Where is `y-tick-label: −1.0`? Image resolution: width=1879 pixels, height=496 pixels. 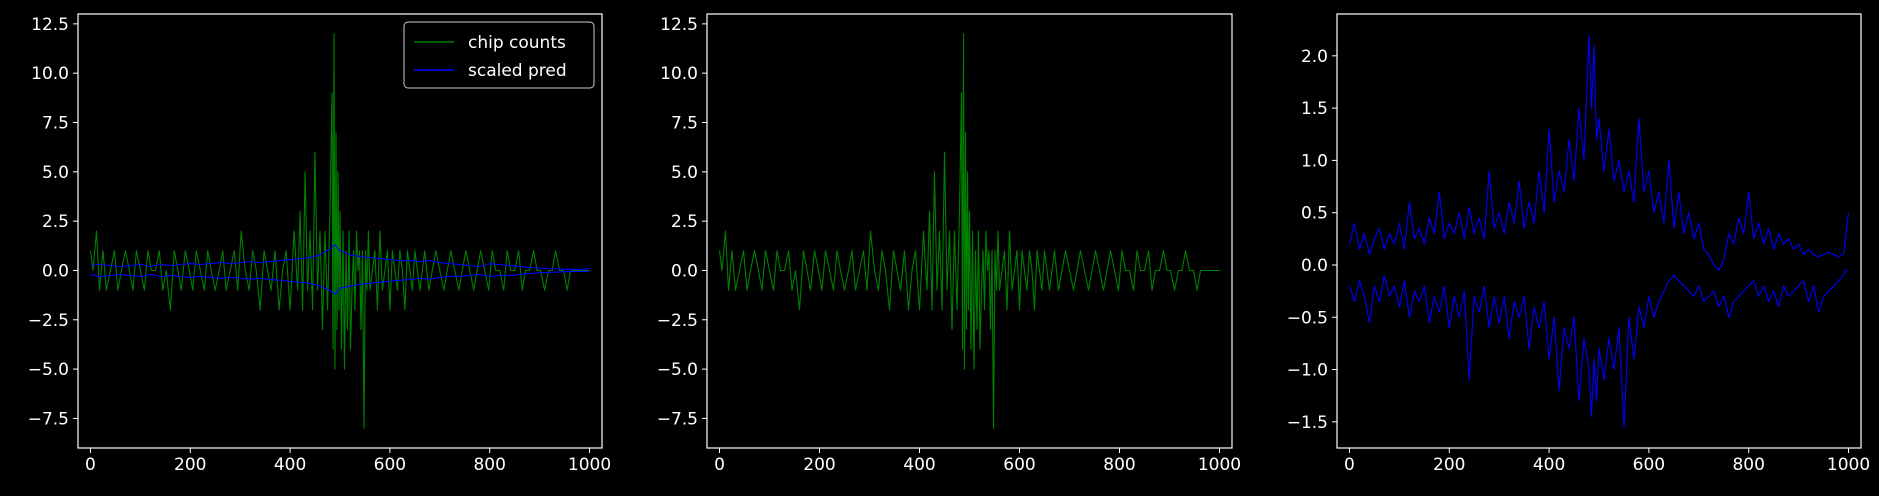
y-tick-label: −1.0 is located at coordinates (1307, 371).